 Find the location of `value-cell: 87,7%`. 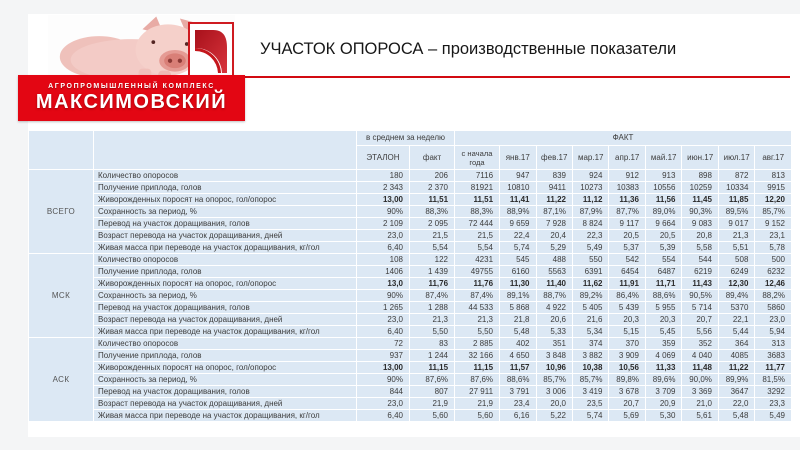

value-cell: 87,7% is located at coordinates (627, 211).